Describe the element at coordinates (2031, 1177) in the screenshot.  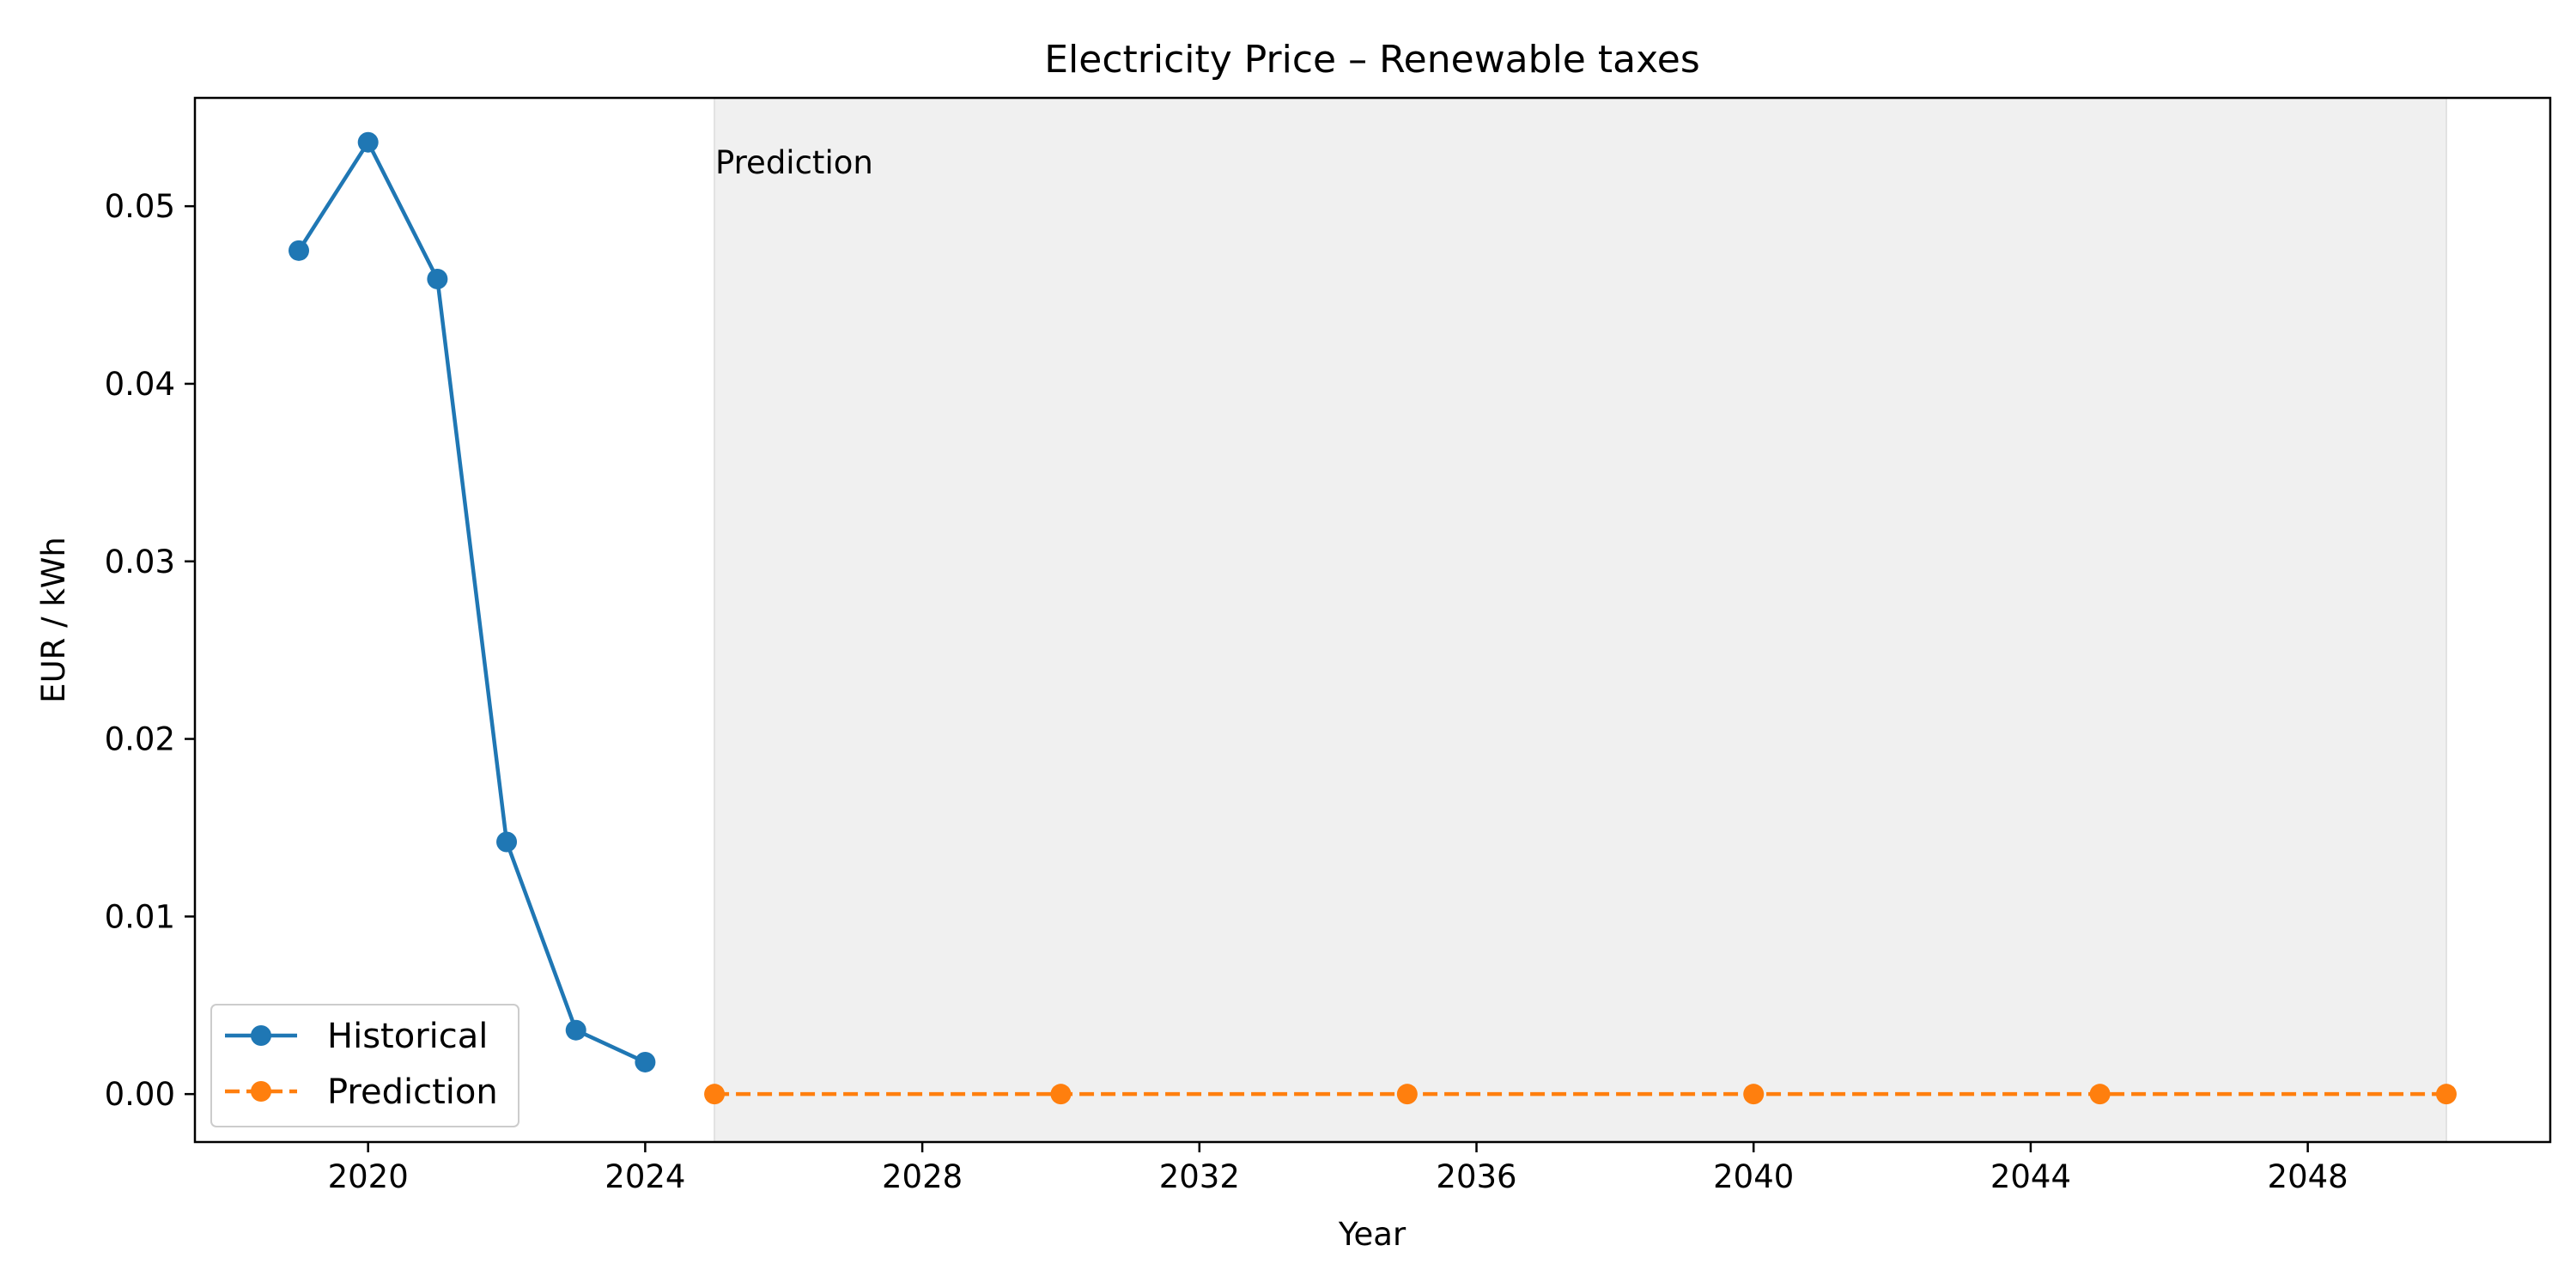
I see `x-tick-label: 2044` at that location.